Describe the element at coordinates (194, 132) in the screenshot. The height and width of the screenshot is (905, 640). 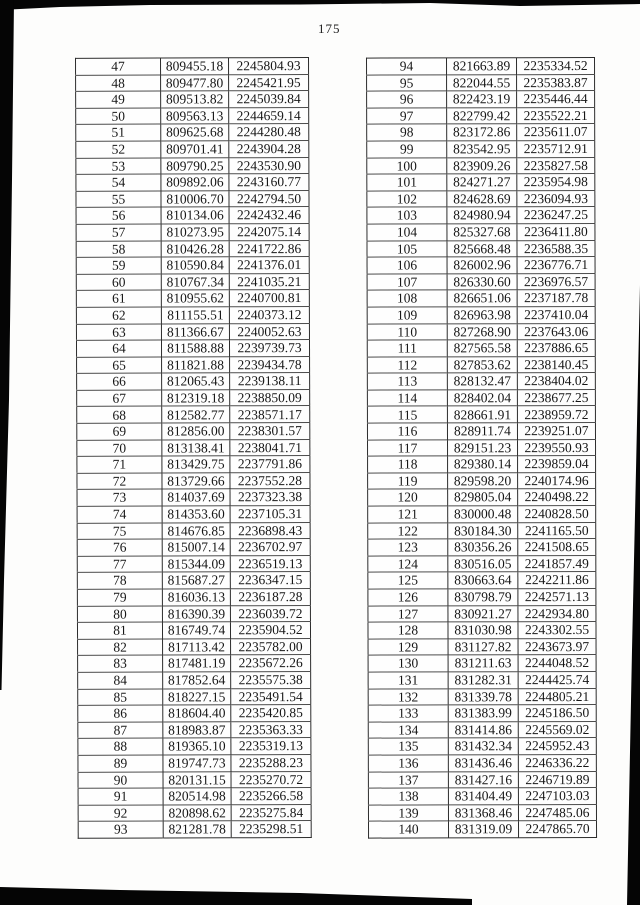
I see `x-coordinate-cell: 809625.68` at that location.